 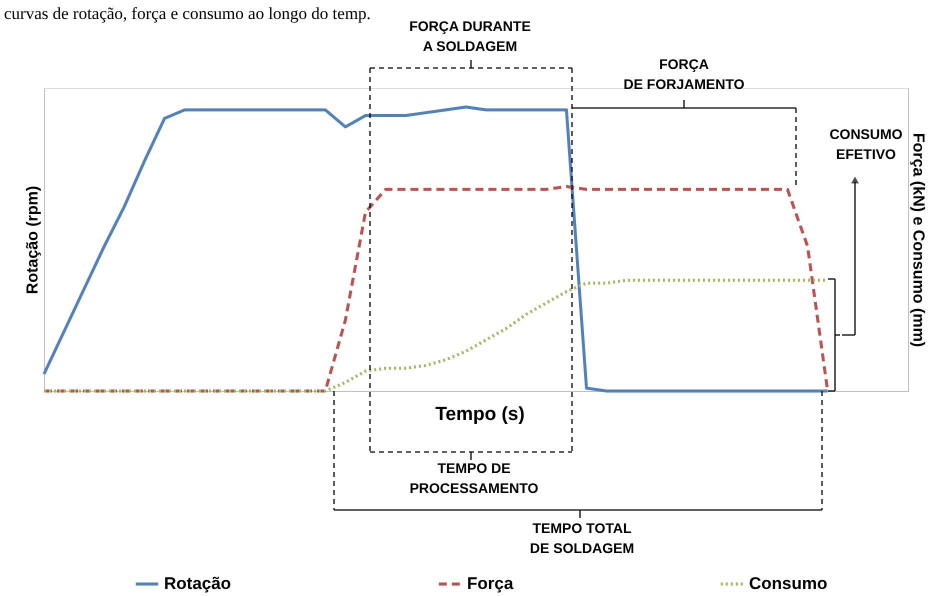 What do you see at coordinates (684, 74) in the screenshot?
I see `text: FORÇA DE FORJAMENTO` at bounding box center [684, 74].